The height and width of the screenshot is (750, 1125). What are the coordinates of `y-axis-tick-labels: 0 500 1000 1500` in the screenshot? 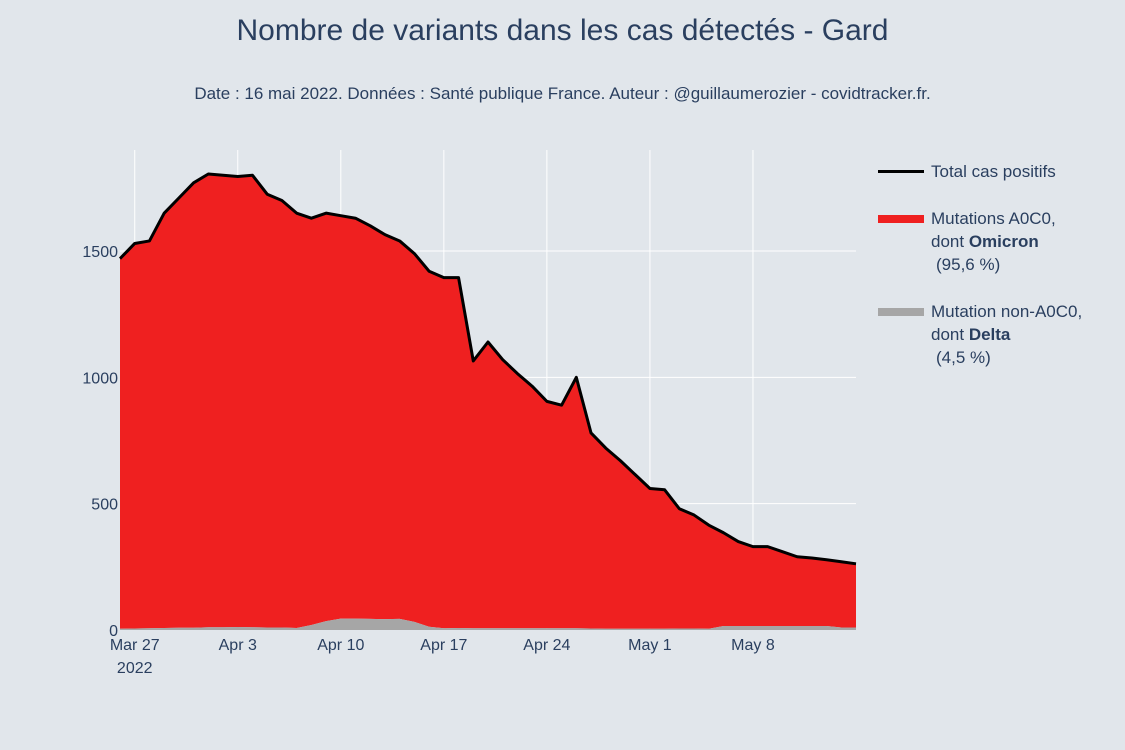 It's located at (100, 442).